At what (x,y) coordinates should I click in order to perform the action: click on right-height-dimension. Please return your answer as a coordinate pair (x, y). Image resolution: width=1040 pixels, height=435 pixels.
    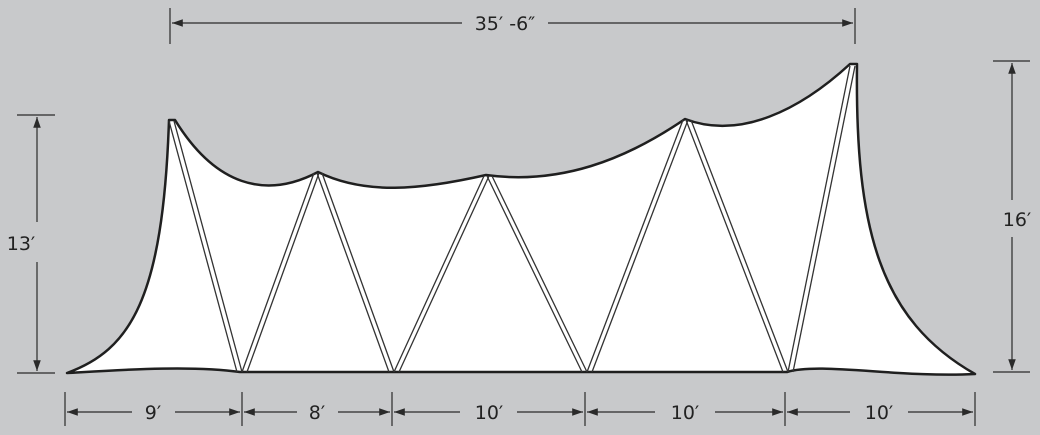
    Looking at the image, I should click on (1011, 216).